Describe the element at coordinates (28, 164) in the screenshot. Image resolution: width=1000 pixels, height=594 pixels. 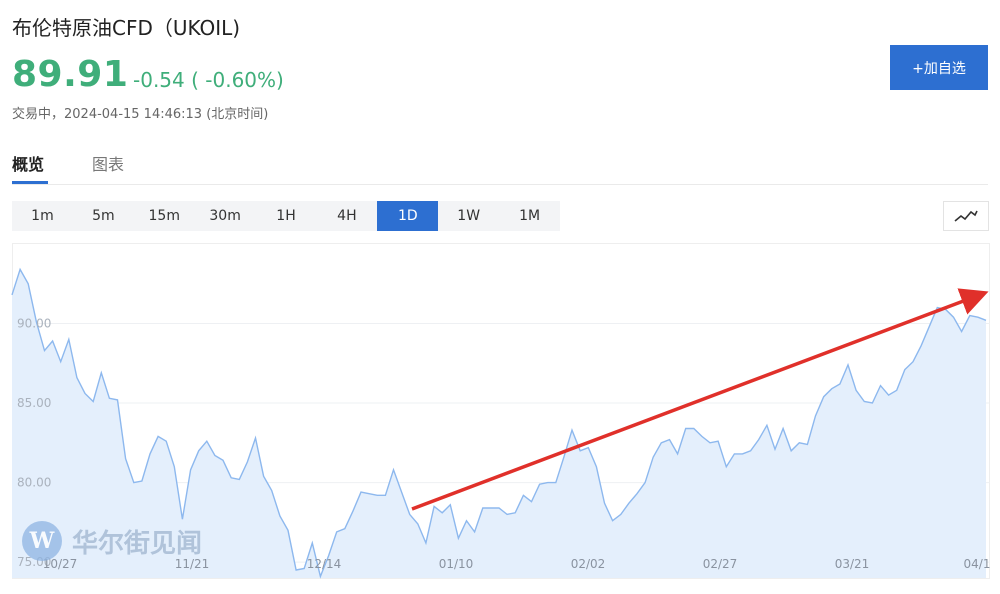
I see `tab-overview: 概览` at that location.